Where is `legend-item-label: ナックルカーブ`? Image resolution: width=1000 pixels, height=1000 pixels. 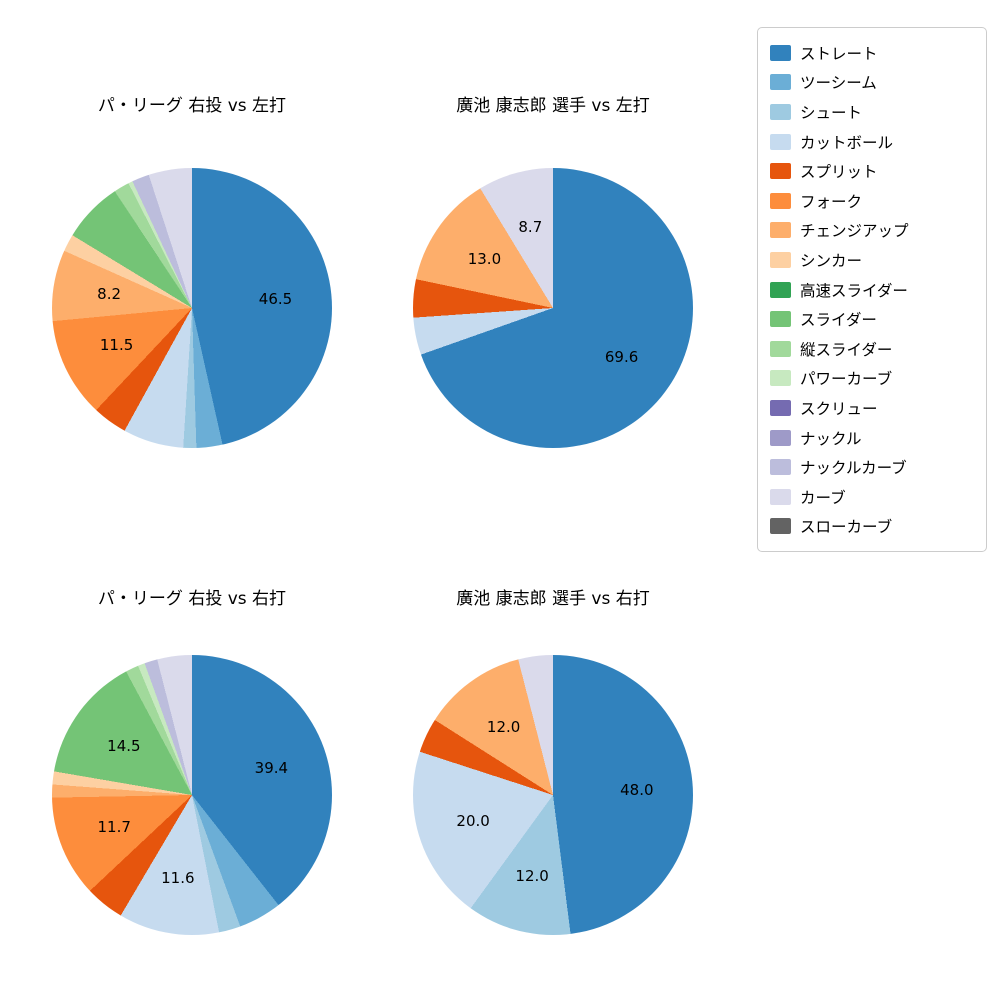
legend-item-label: ナックルカーブ is located at coordinates (853, 468).